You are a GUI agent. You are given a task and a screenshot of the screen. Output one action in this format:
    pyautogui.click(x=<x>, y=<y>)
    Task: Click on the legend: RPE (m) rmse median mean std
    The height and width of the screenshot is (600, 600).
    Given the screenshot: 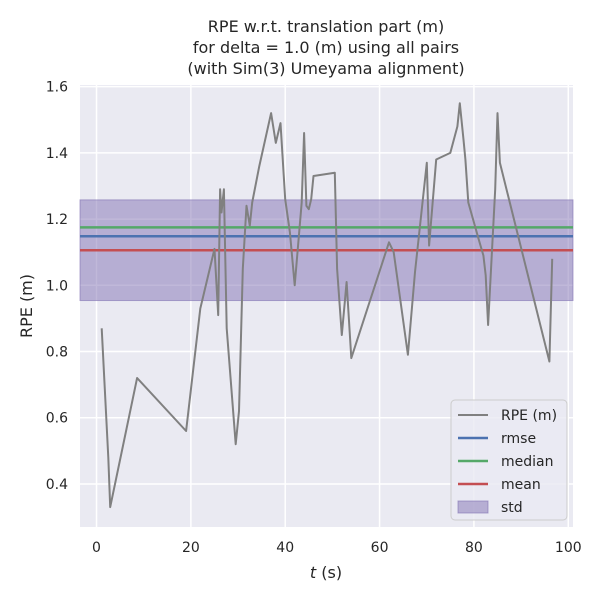 What is the action you would take?
    pyautogui.click(x=509, y=460)
    